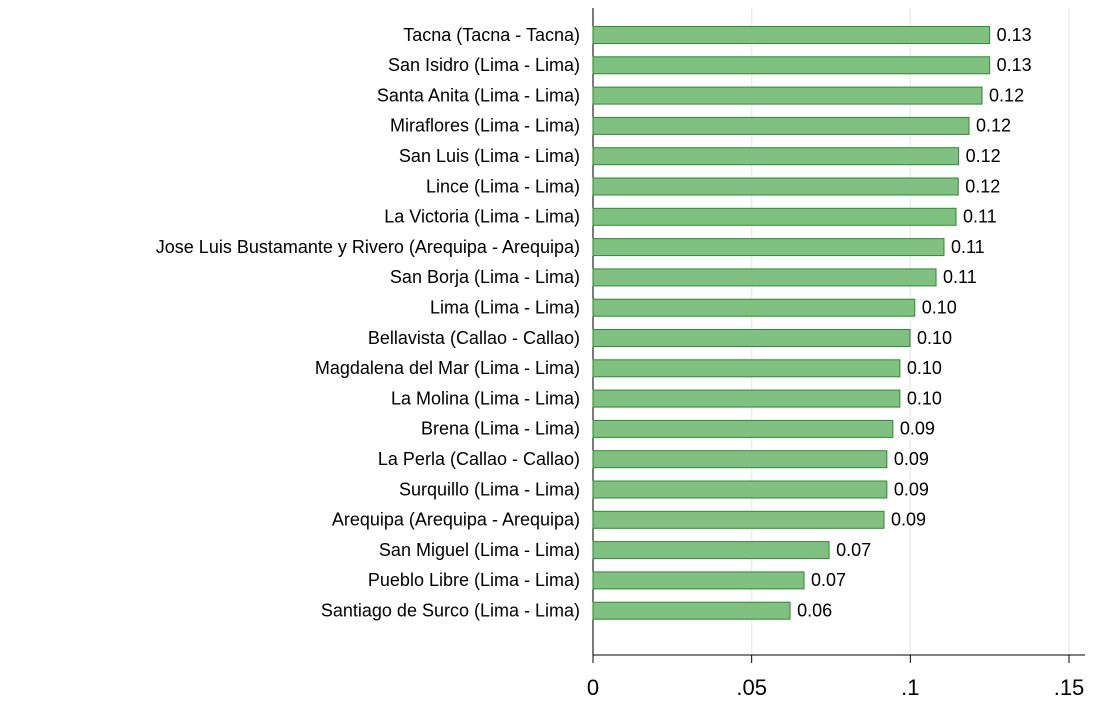 The width and height of the screenshot is (1102, 707). I want to click on y-tick-label: Bellavista (Callao - Callao), so click(474, 338).